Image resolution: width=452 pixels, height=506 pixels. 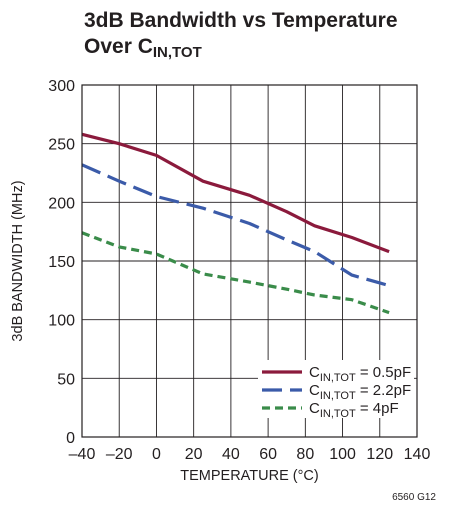 I want to click on x-axis-label: TEMPERATURE (°C), so click(x=249, y=476).